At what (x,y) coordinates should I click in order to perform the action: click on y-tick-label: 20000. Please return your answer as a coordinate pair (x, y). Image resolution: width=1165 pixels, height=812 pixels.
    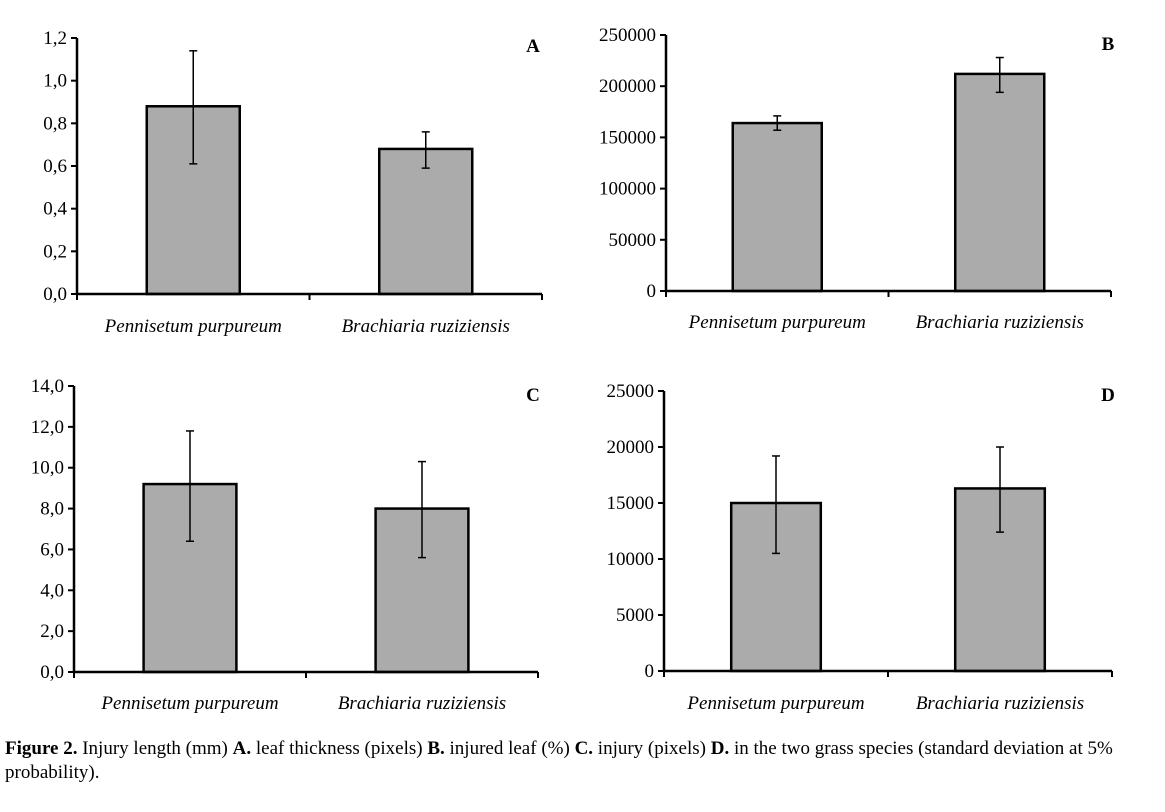
    Looking at the image, I should click on (631, 447).